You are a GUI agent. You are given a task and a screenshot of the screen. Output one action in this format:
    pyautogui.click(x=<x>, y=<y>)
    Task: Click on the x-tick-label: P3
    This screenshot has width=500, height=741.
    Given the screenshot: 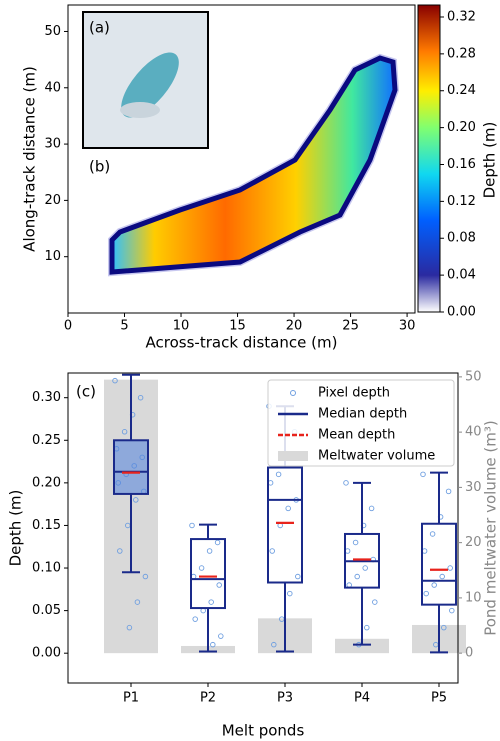 What is the action you would take?
    pyautogui.click(x=285, y=698)
    